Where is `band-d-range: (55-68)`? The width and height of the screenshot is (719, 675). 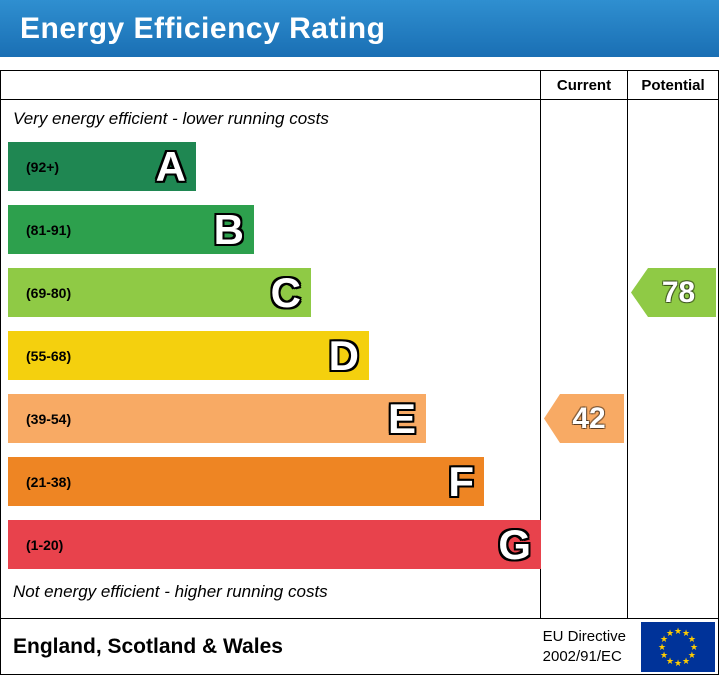
band-d-range: (55-68) is located at coordinates (49, 355).